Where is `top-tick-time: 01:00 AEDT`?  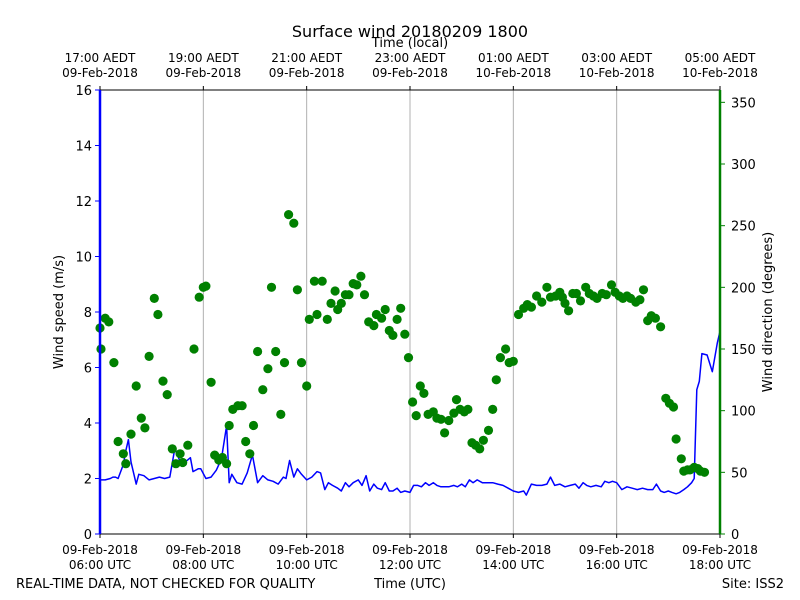 top-tick-time: 01:00 AEDT is located at coordinates (513, 58).